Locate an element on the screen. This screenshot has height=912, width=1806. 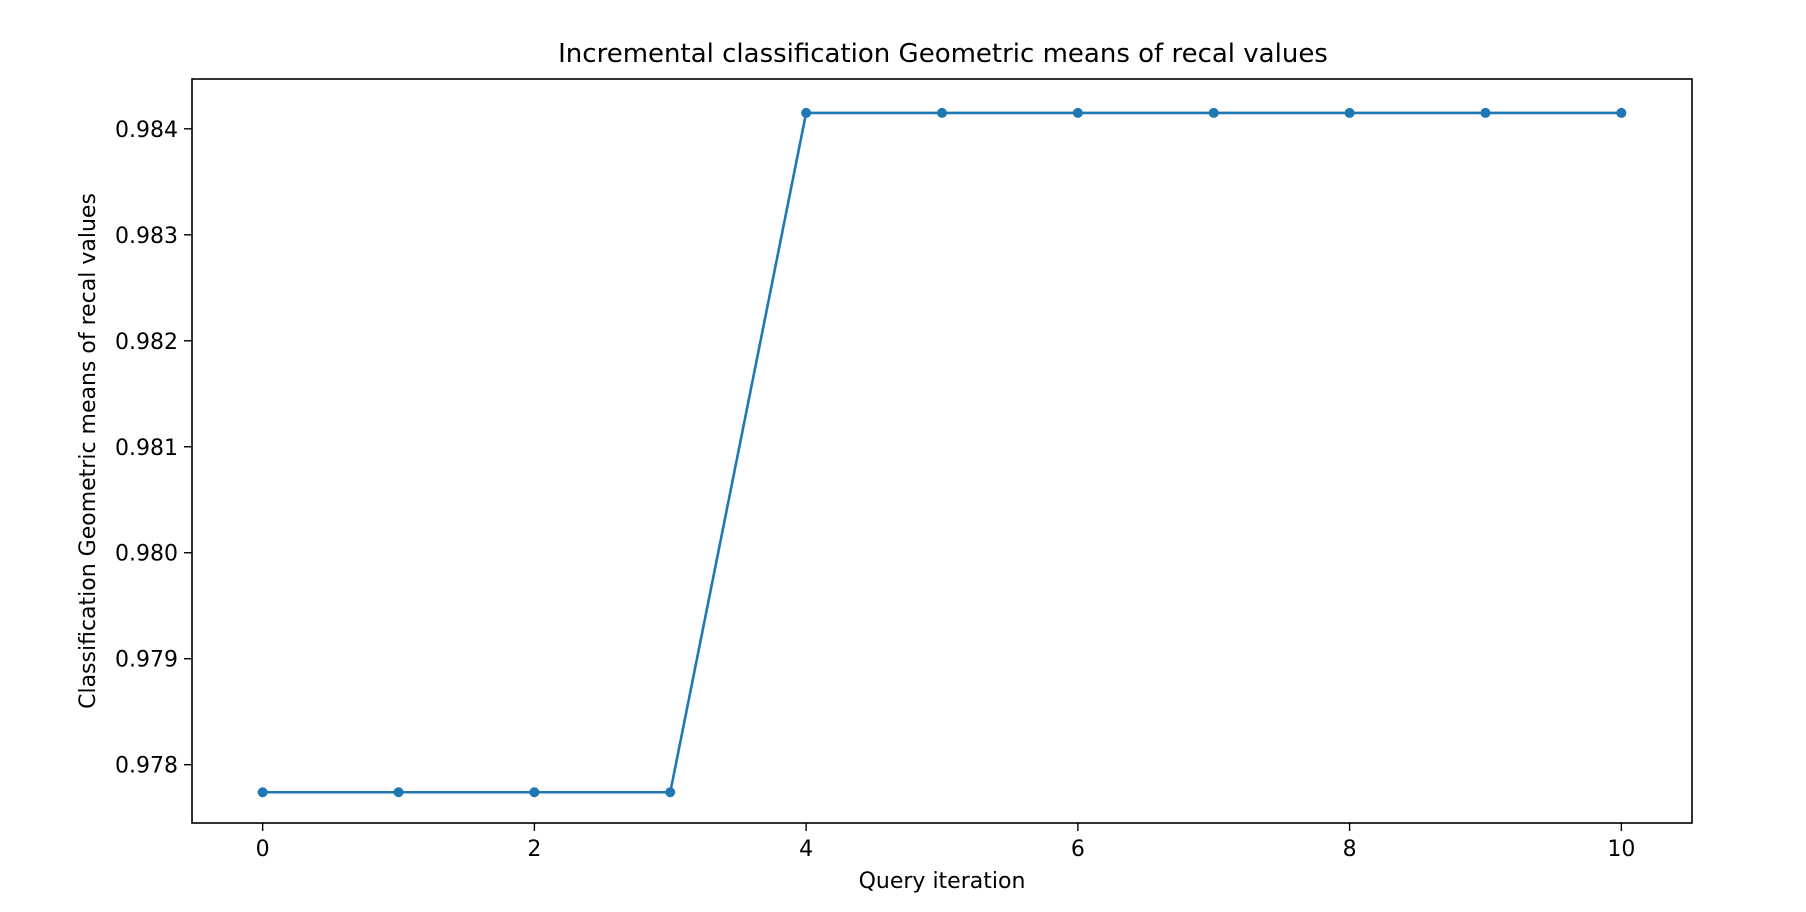
y-tick-label: 0.981 is located at coordinates (146, 448).